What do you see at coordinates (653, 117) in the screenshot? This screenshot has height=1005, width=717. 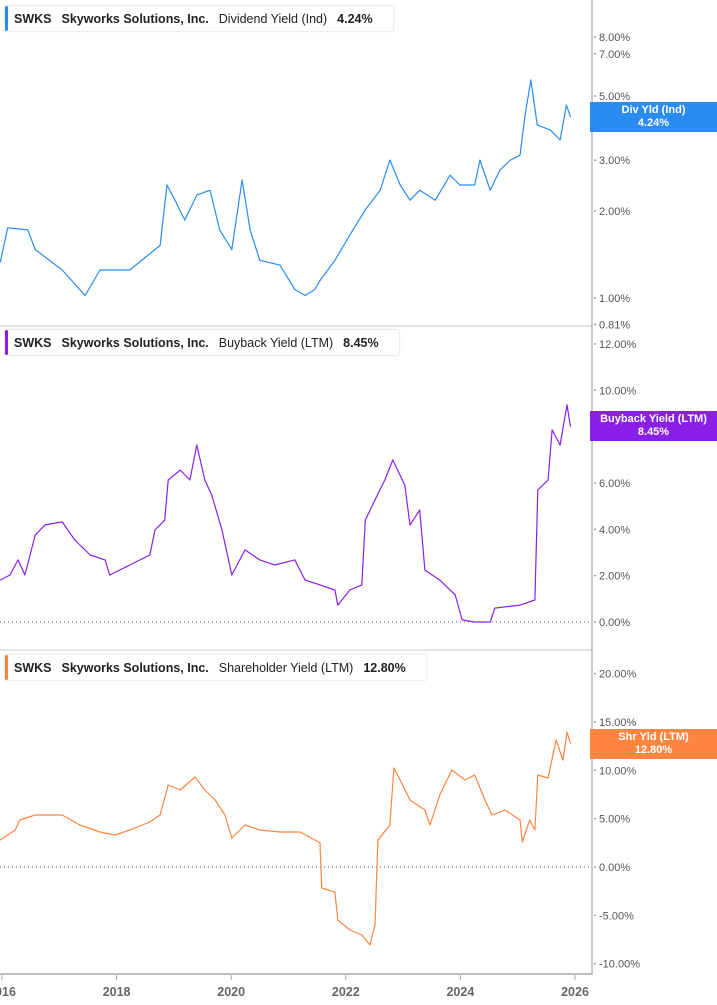 I see `value-tag-dividend-yield: Div Yld (Ind) 4.24%` at bounding box center [653, 117].